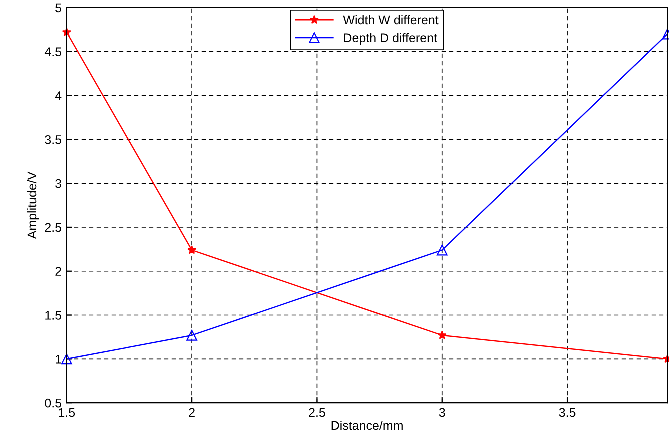 This screenshot has width=669, height=441. I want to click on y-tick-label: 1.5, so click(54, 315).